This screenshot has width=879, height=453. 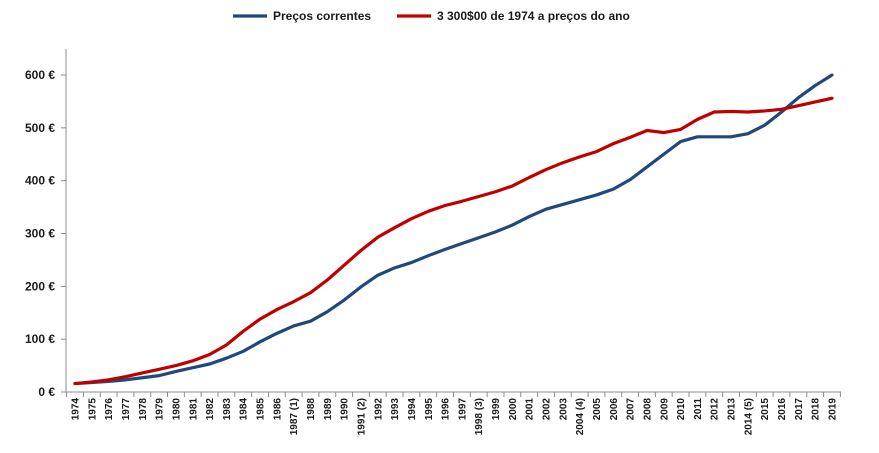 What do you see at coordinates (261, 409) in the screenshot?
I see `x-tick-label: 1985` at bounding box center [261, 409].